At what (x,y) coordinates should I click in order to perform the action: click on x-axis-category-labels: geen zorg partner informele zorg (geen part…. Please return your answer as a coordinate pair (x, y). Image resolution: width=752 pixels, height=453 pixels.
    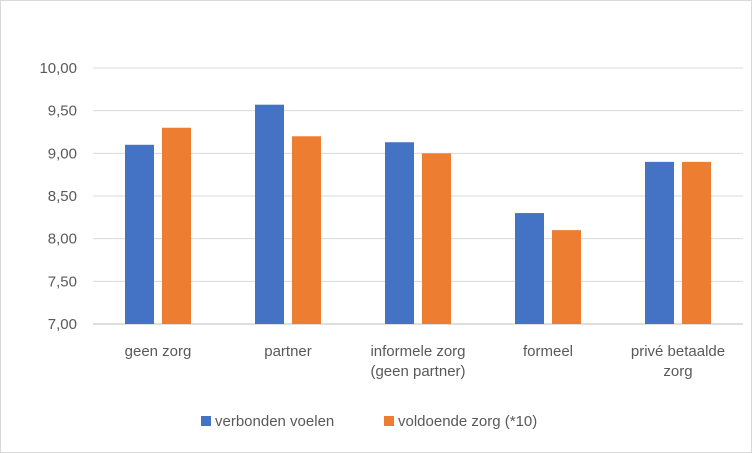
    Looking at the image, I should click on (425, 361).